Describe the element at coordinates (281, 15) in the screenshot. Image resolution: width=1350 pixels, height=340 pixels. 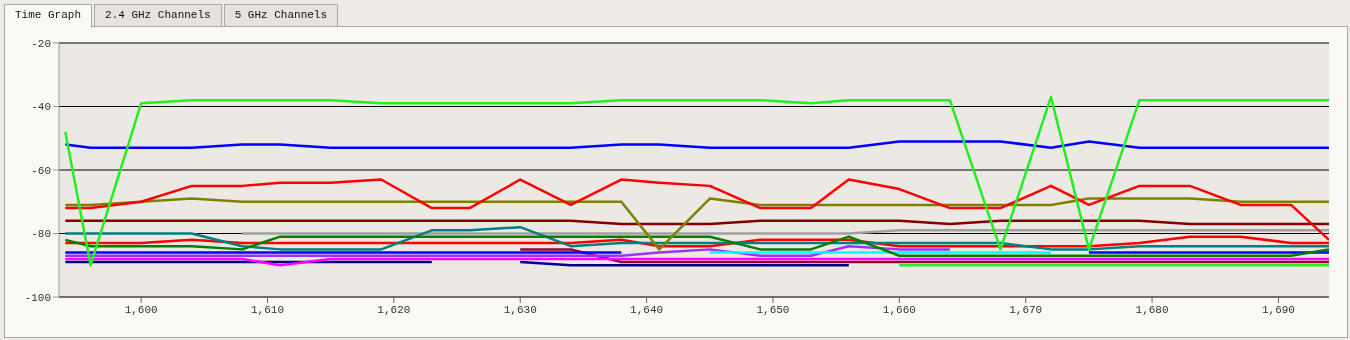
I see `text: 5 GHz Channels` at that location.